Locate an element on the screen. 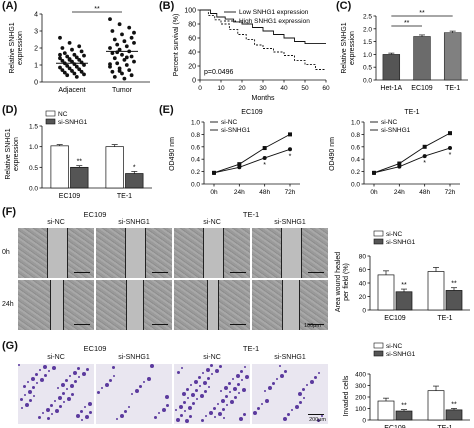  x-tick-label: 24h is located at coordinates (399, 192).